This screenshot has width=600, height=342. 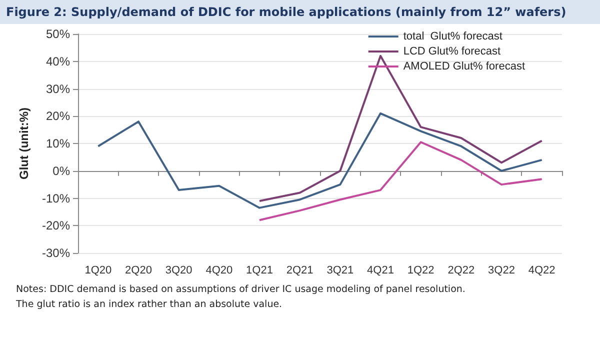 What do you see at coordinates (542, 270) in the screenshot?
I see `x-tick-label: 4Q22` at bounding box center [542, 270].